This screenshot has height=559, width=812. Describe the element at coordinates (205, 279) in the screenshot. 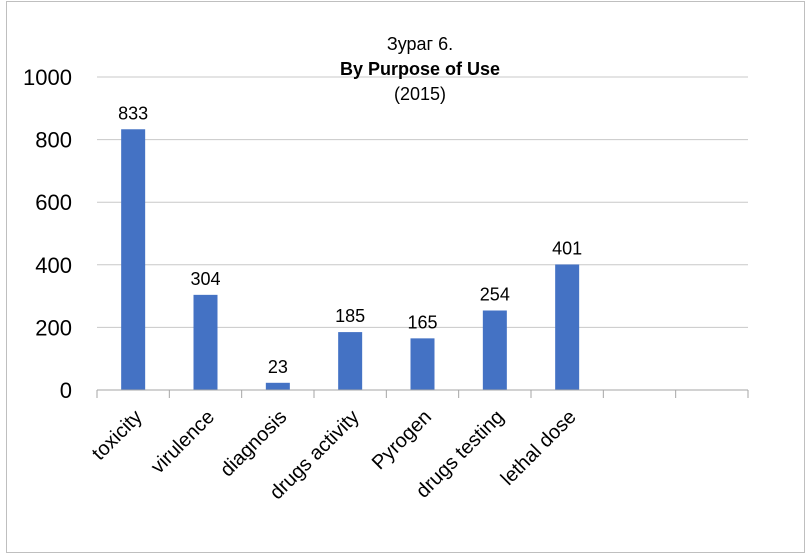

I see `data-label: 304` at that location.